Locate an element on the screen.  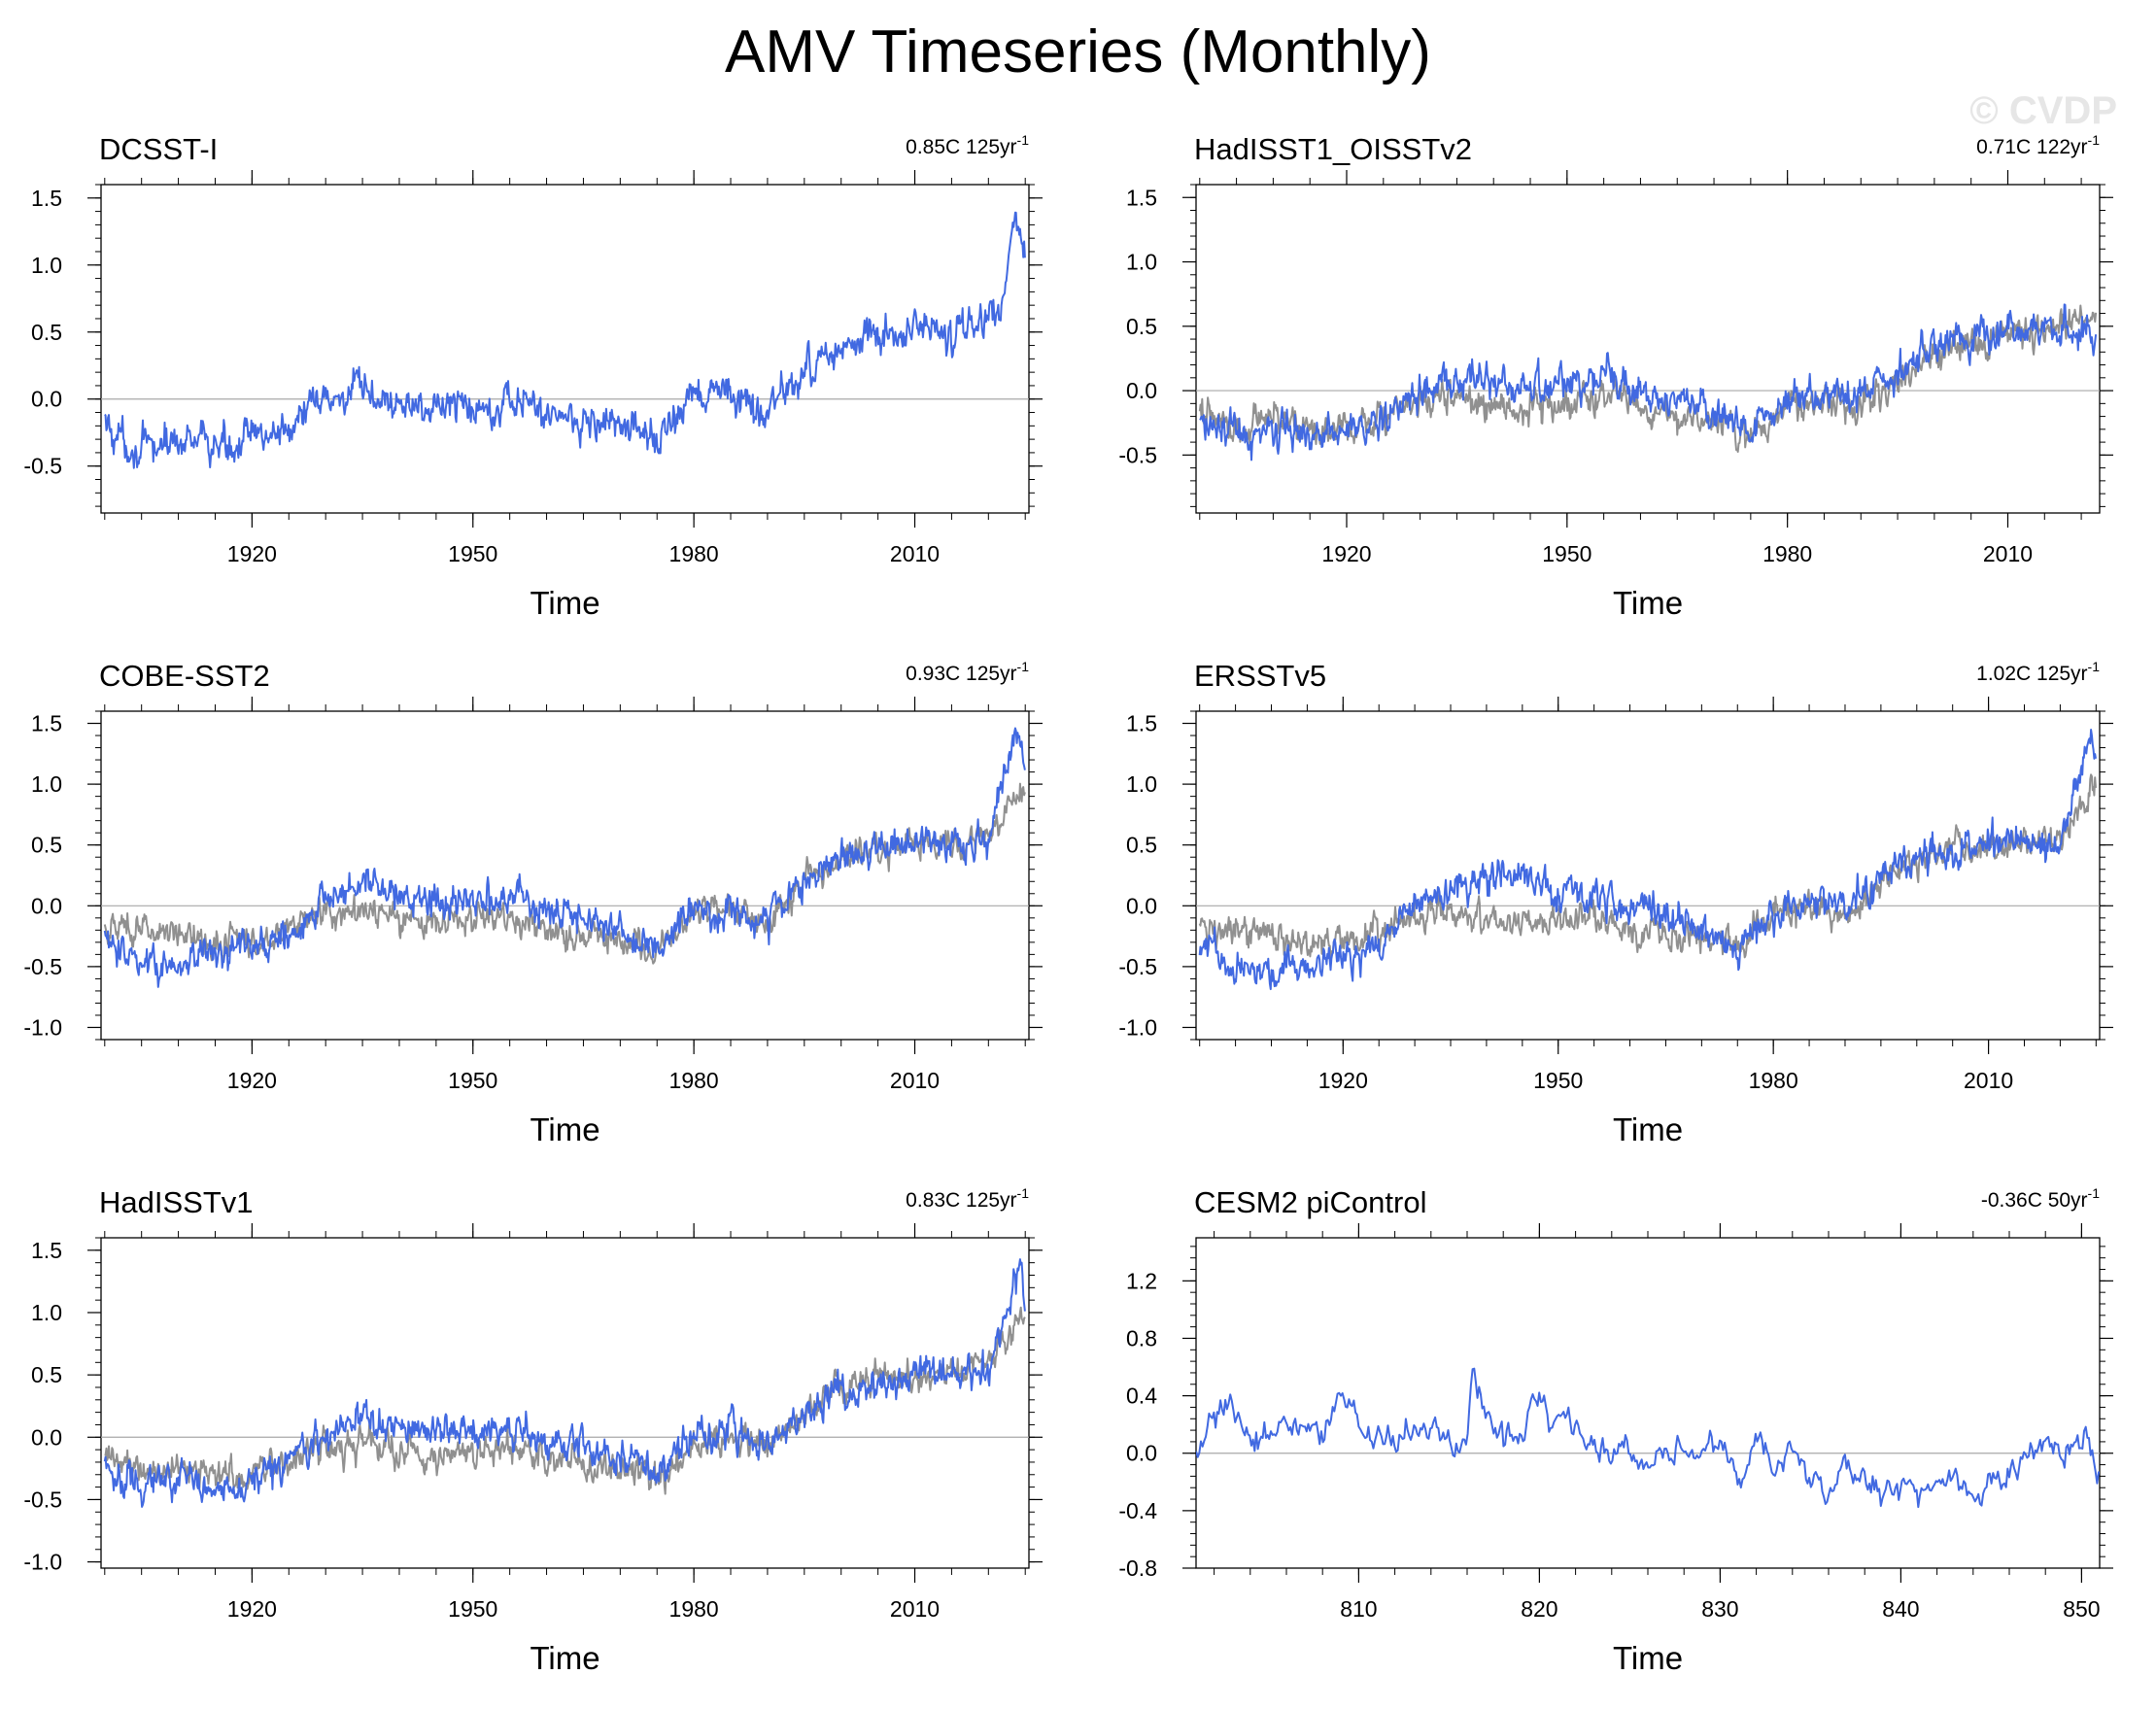
x-tick-label: 830 is located at coordinates (1719, 1609).